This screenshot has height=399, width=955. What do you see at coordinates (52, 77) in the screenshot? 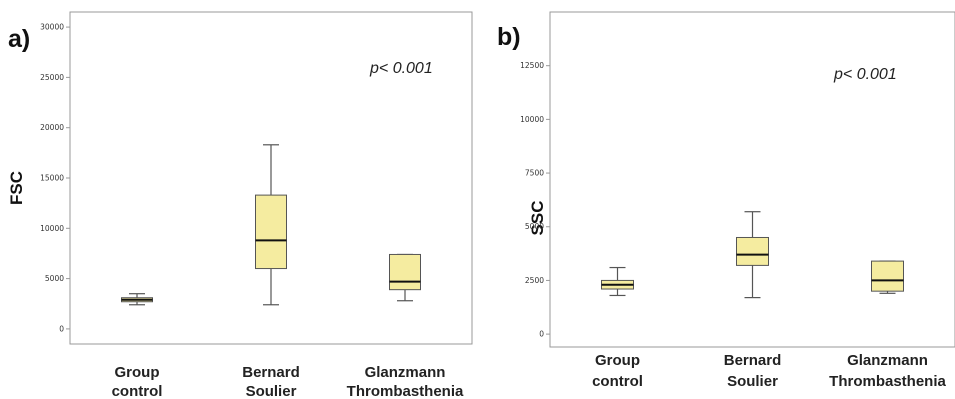
I see `y-tick-label: 25000` at bounding box center [52, 77].